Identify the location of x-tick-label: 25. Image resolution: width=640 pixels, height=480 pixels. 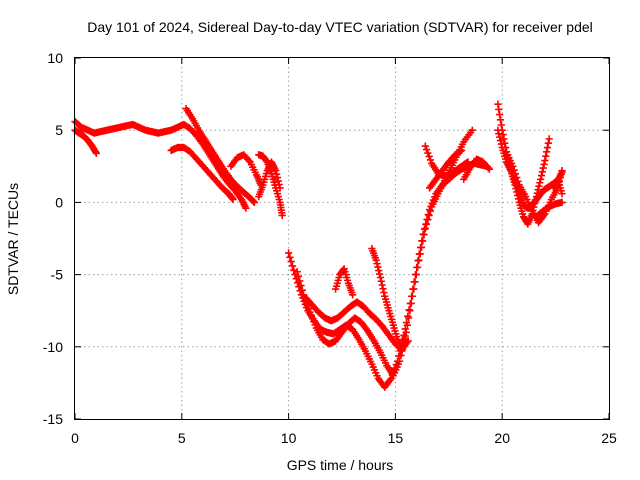
(609, 438).